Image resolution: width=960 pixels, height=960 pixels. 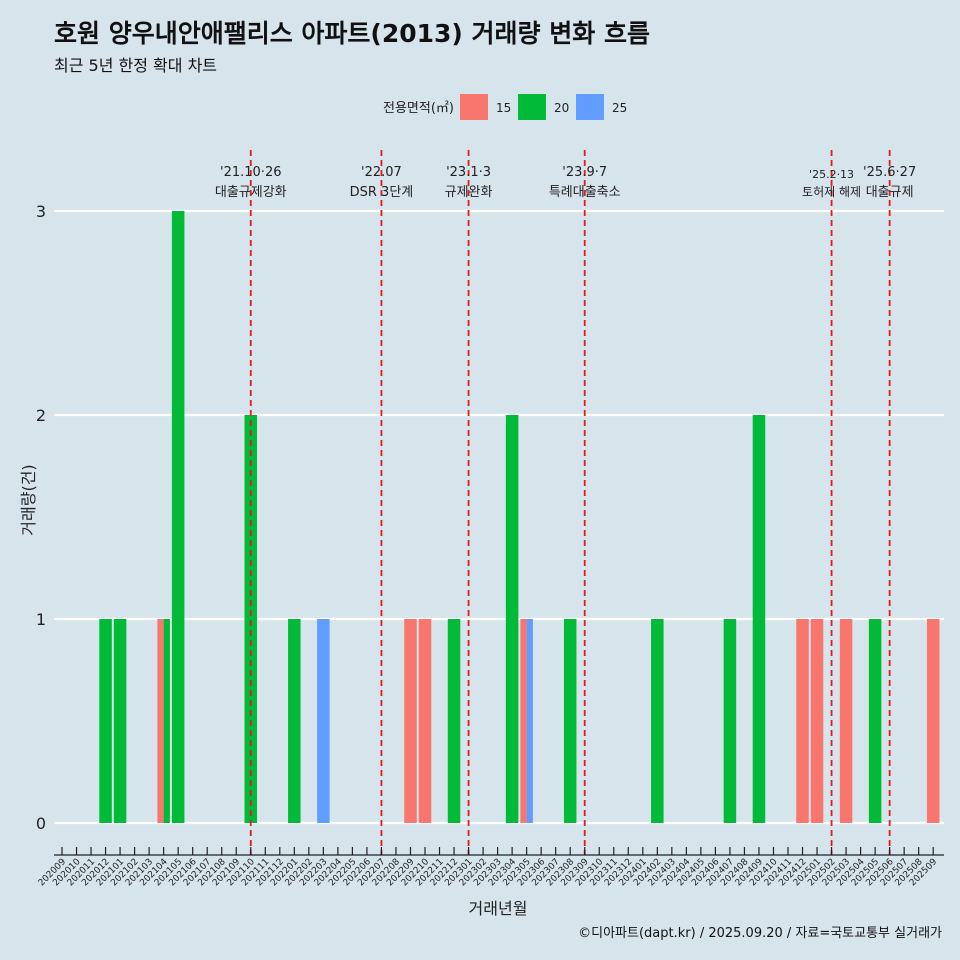 I want to click on event-label-202502: 토허제 해제, so click(x=831, y=192).